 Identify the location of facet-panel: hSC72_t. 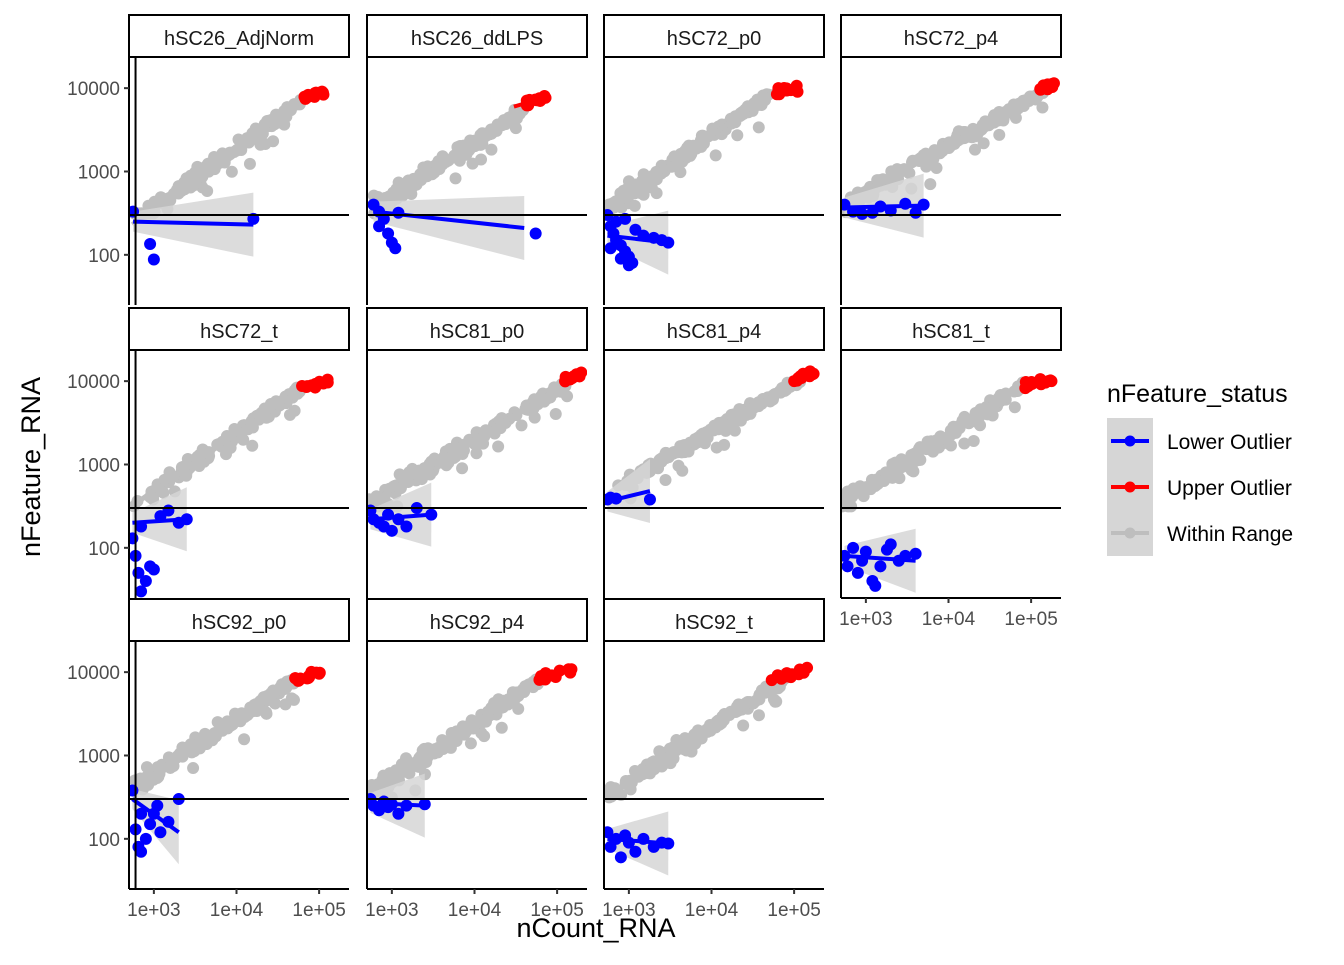
(239, 452).